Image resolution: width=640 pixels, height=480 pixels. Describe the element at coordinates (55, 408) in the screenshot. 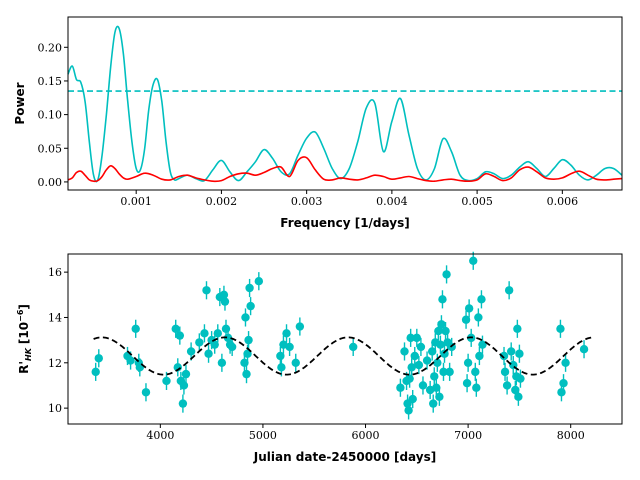

I see `time-series-y-tick-label: 10` at that location.